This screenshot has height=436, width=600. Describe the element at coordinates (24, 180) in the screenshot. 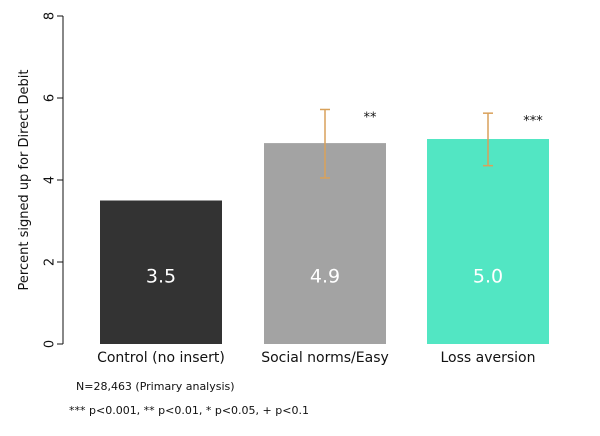

I see `y-axis-label: Percent signed up for Direct Debit` at that location.